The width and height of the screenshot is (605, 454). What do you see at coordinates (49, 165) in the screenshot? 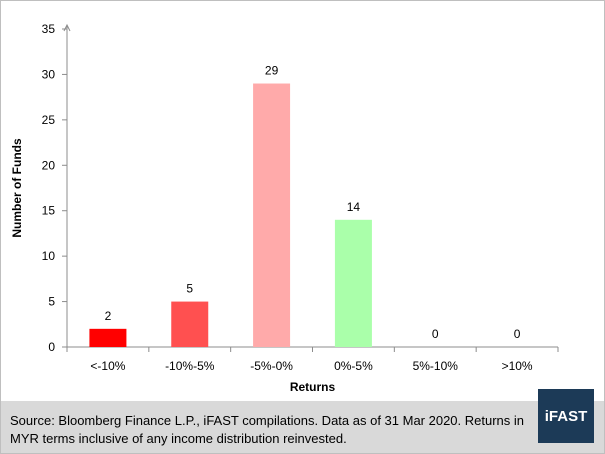
I see `y-tick-label: 20` at bounding box center [49, 165].